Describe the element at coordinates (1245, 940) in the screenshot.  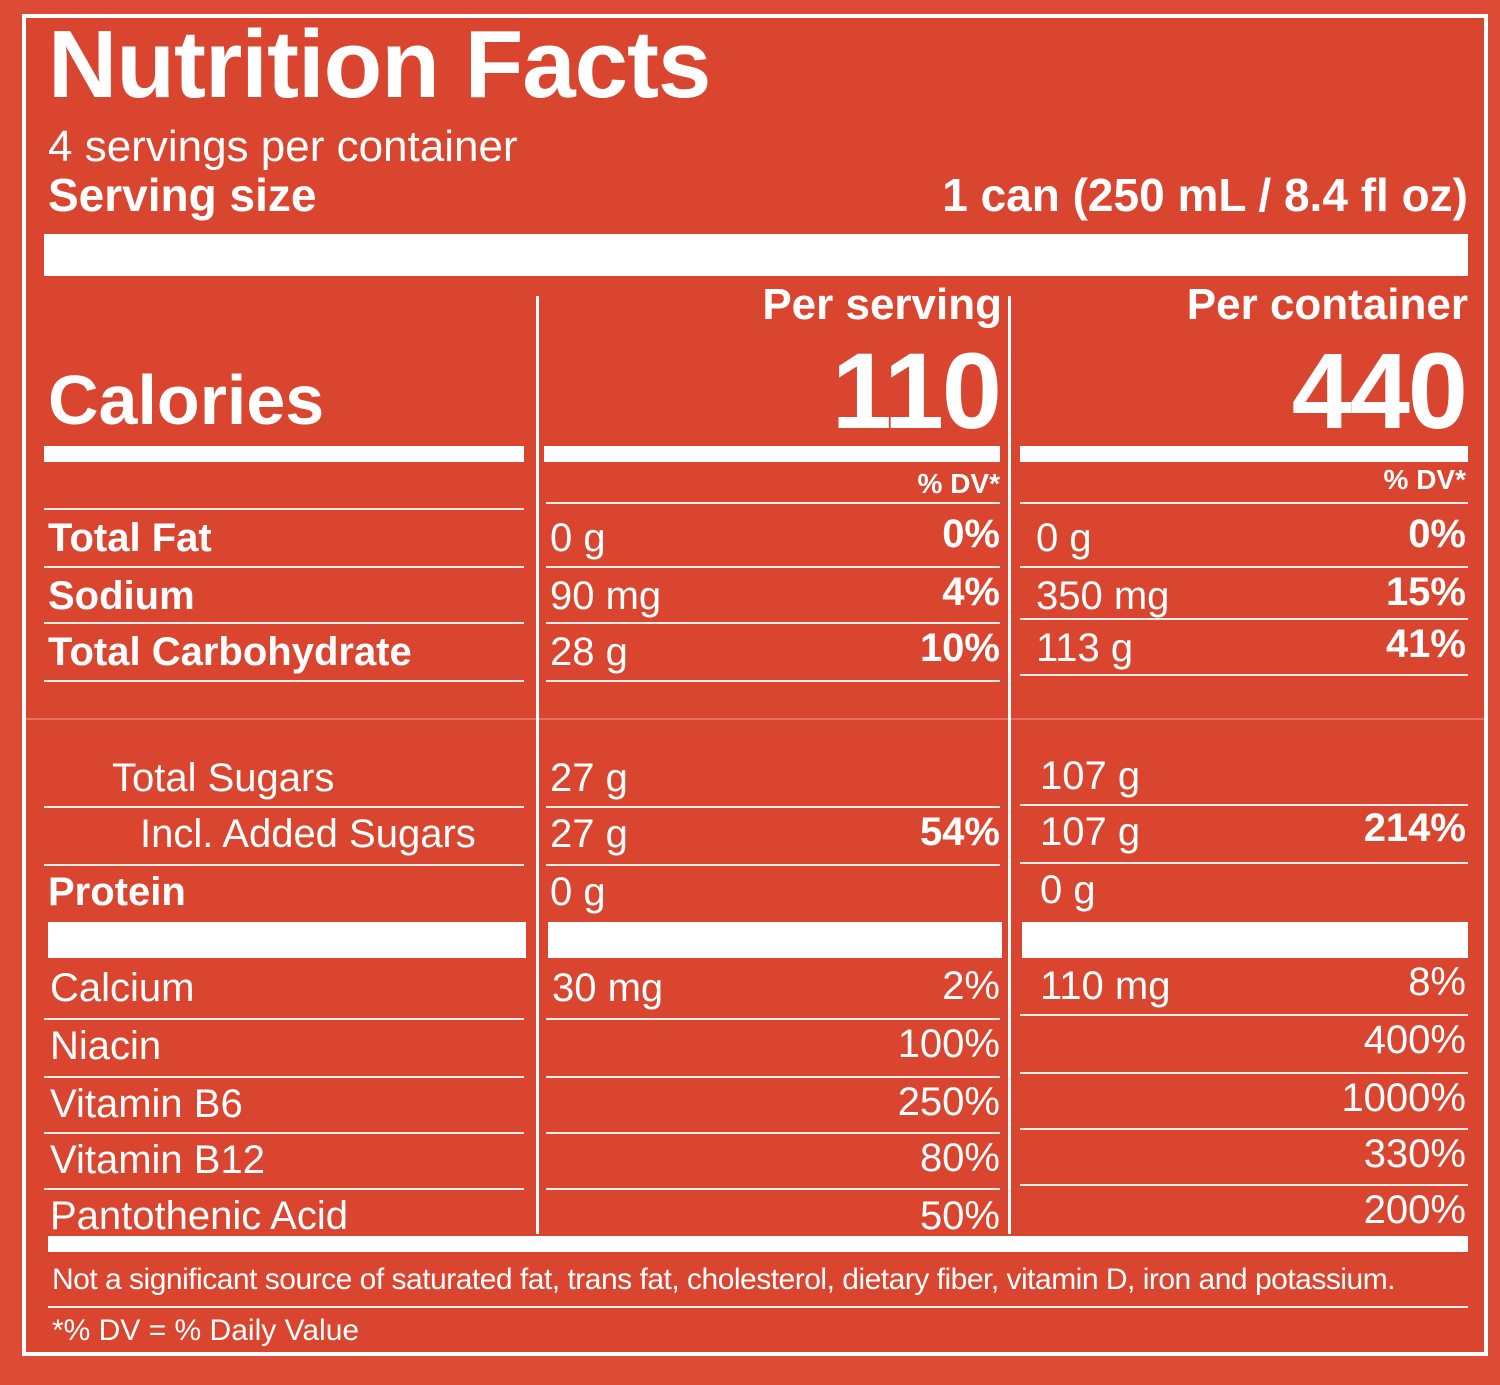
I see `protein-bar-container` at that location.